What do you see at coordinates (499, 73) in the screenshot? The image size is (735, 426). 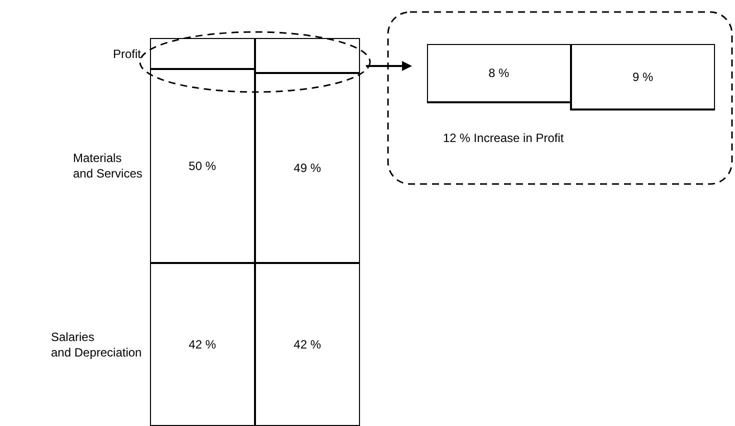 I see `data-label: 8 %` at bounding box center [499, 73].